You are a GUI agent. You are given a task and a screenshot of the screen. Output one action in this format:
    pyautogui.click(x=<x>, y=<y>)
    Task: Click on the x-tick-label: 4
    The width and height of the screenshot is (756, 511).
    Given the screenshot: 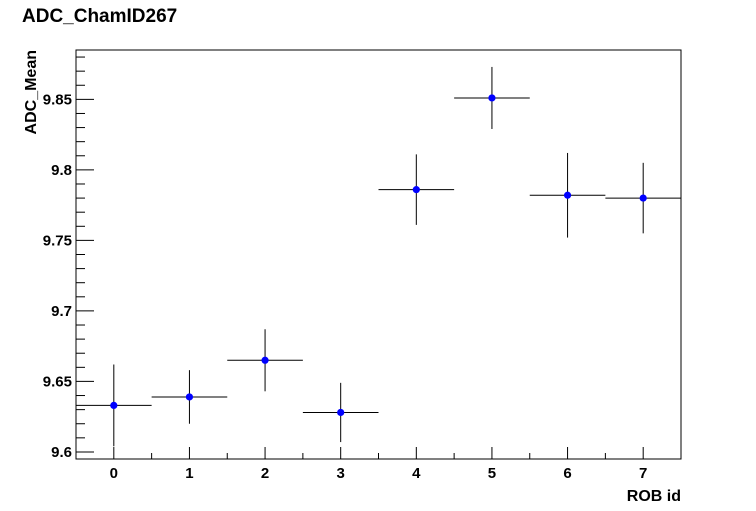 What is the action you would take?
    pyautogui.click(x=416, y=473)
    